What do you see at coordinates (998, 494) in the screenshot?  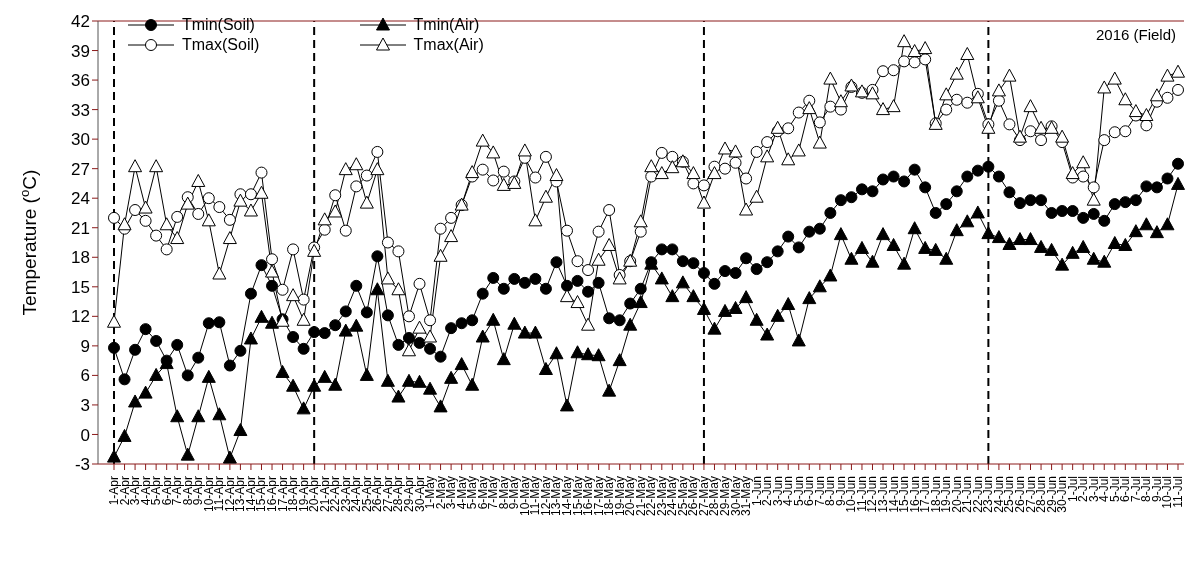 I see `x-tick-label: 24-Jun` at bounding box center [998, 494].